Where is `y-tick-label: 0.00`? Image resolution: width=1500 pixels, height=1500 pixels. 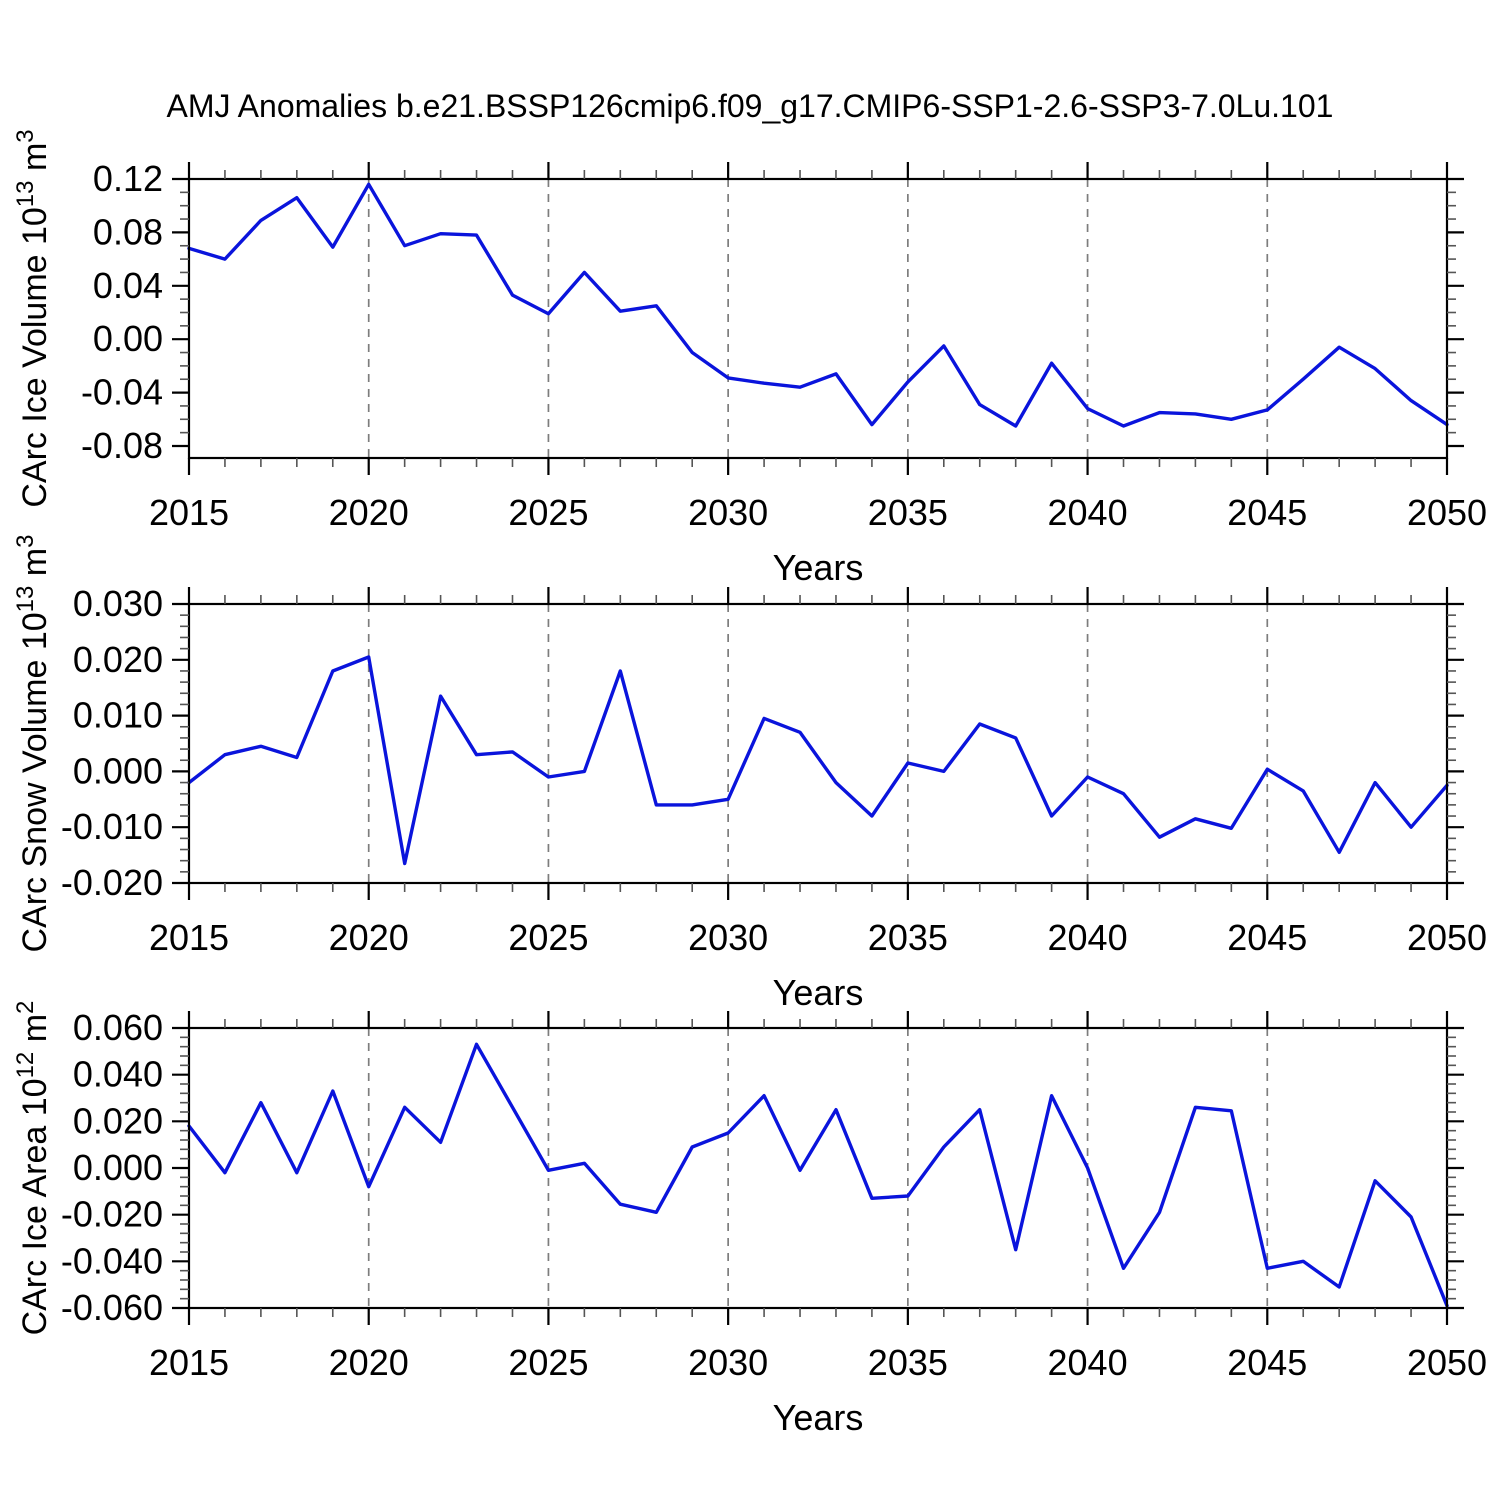 y-tick-label: 0.00 is located at coordinates (128, 338).